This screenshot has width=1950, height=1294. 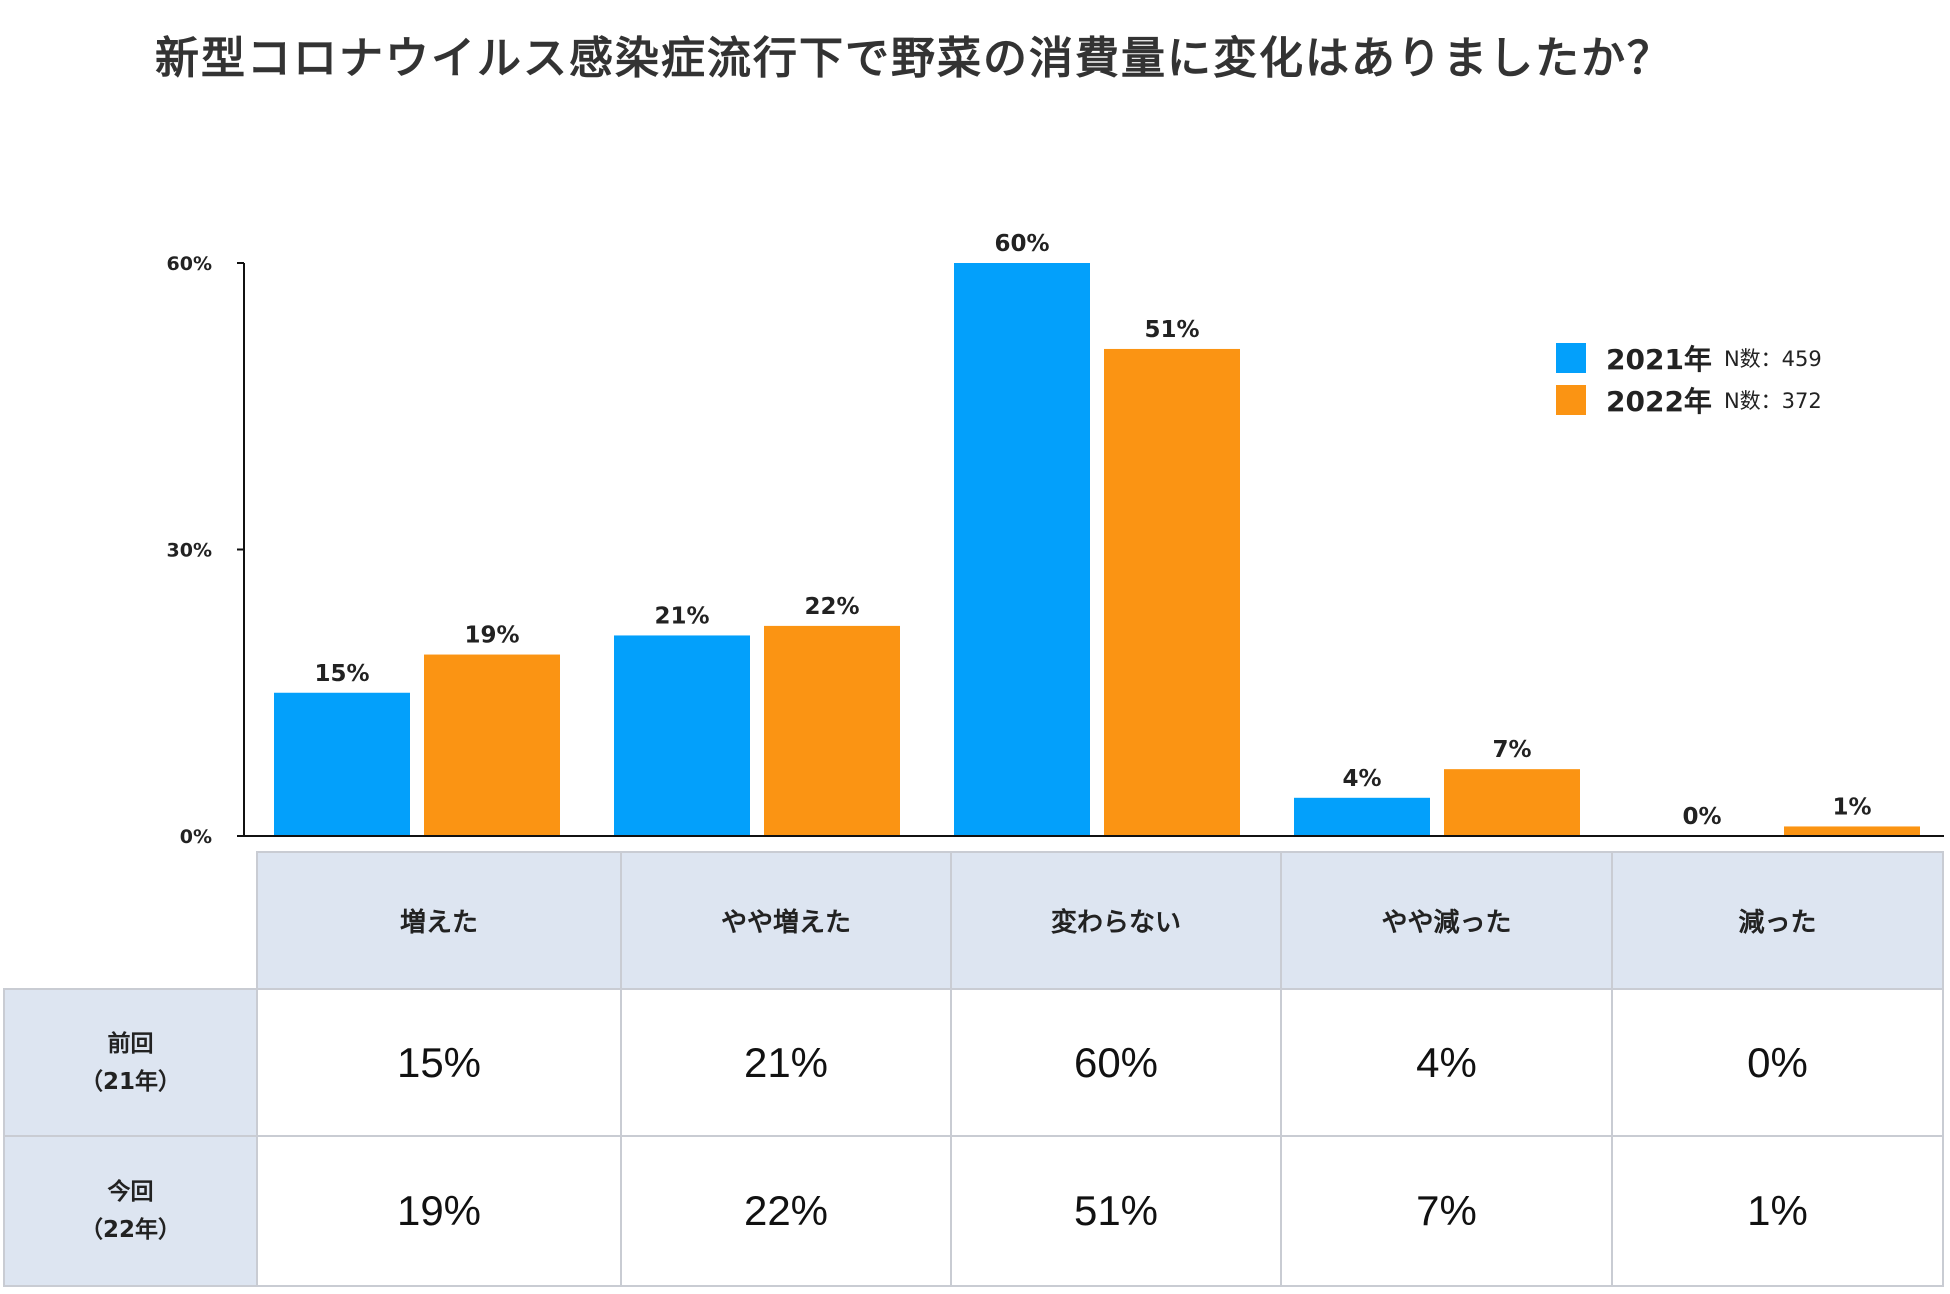 What do you see at coordinates (1021, 244) in the screenshot?
I see `data-label: 60%` at bounding box center [1021, 244].